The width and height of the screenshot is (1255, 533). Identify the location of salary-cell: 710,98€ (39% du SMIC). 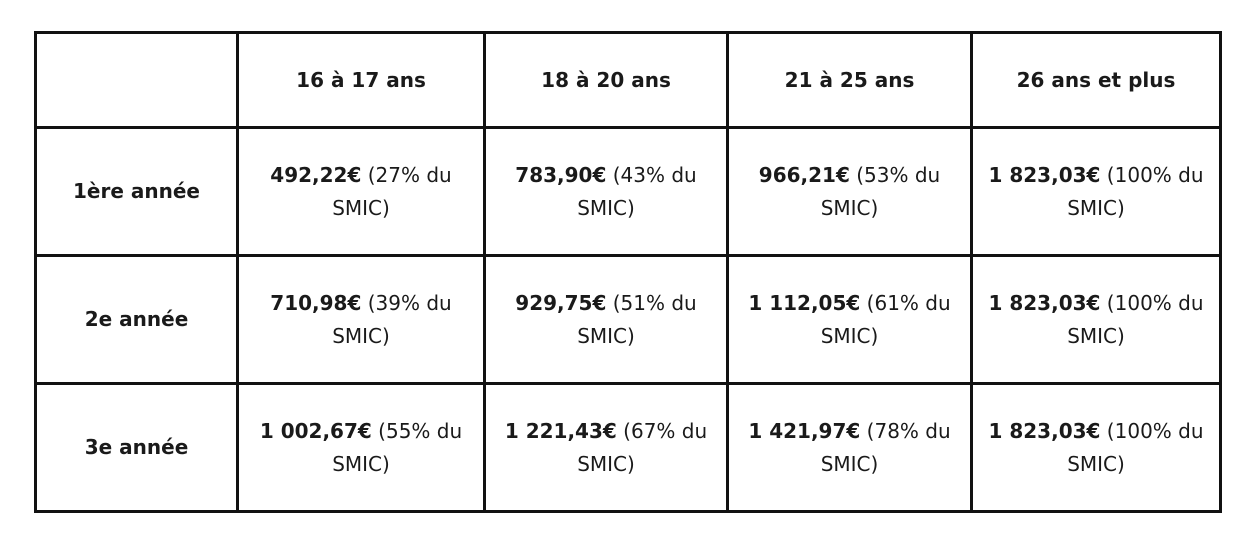
(361, 319).